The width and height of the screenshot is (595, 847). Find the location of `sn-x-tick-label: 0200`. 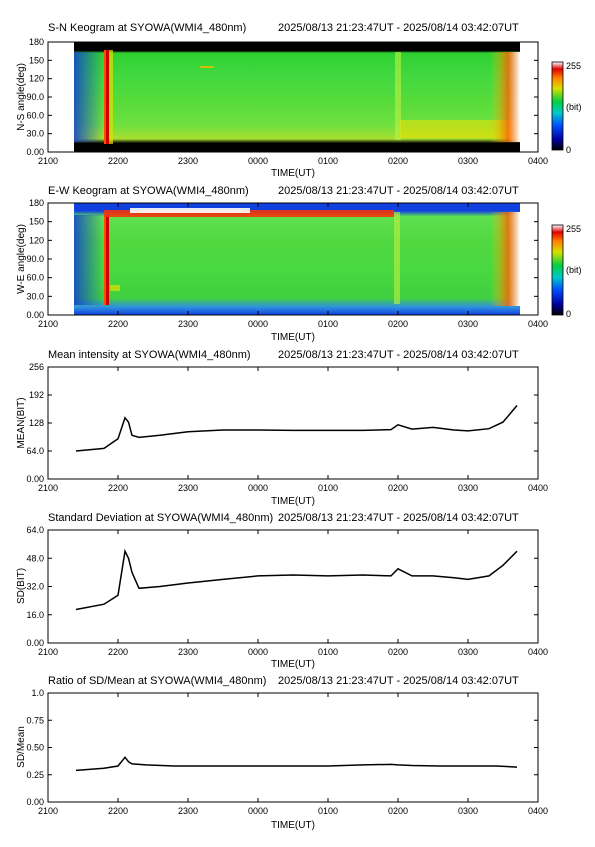

sn-x-tick-label: 0200 is located at coordinates (398, 161).